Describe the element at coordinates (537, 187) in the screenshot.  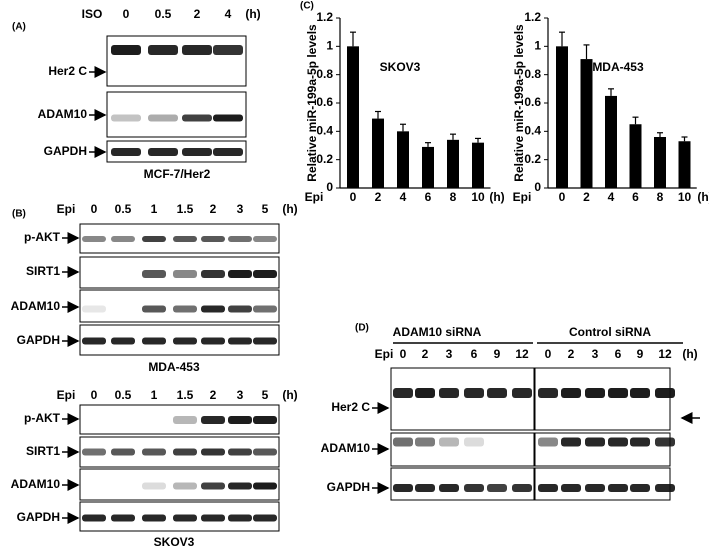
I see `y-tick-label: 0` at that location.